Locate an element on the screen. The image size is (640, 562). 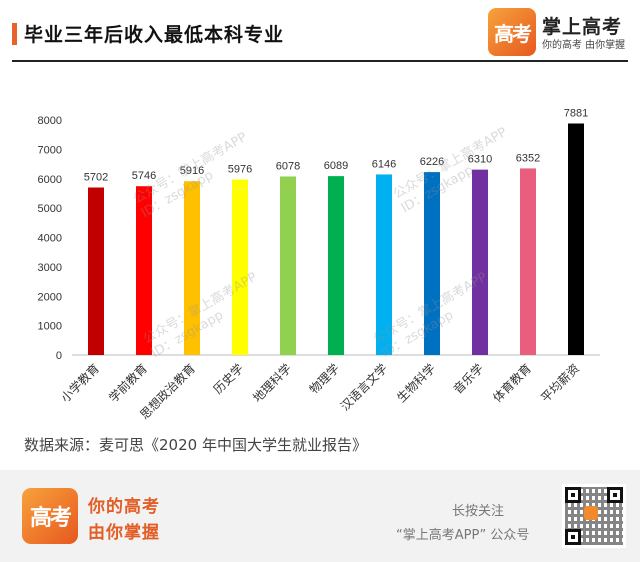
data-source-note: 数据来源：麦可思《2020 年中国大学生就业报告》 is located at coordinates (195, 445).